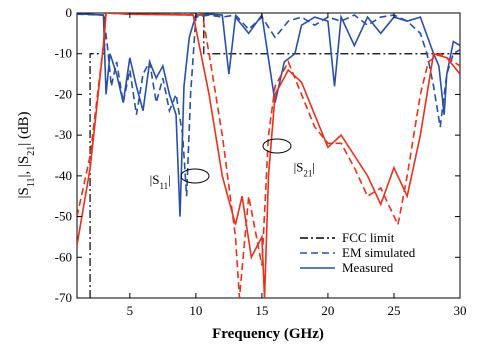 This screenshot has height=349, width=484. I want to click on x-tick-label: 5, so click(130, 310).